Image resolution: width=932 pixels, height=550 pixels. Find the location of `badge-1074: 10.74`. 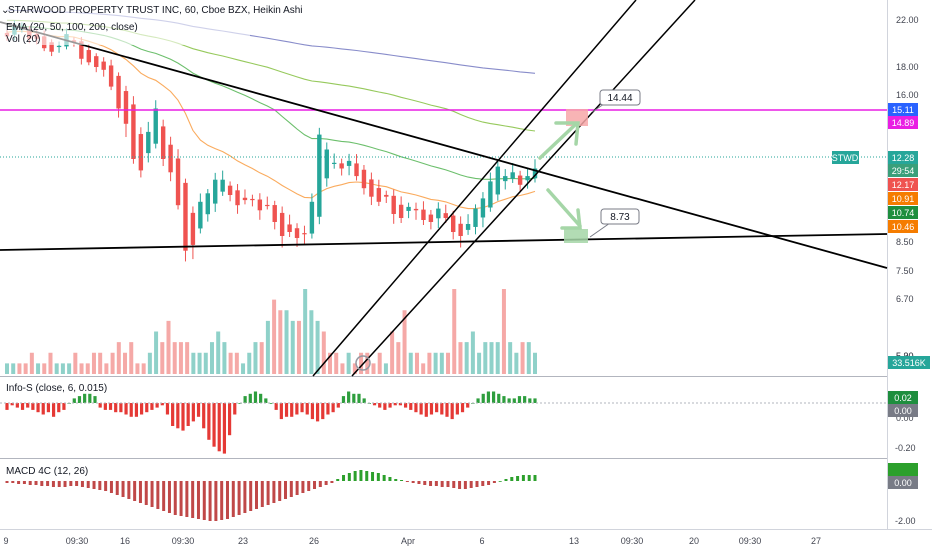

badge-1074: 10.74 is located at coordinates (903, 213).